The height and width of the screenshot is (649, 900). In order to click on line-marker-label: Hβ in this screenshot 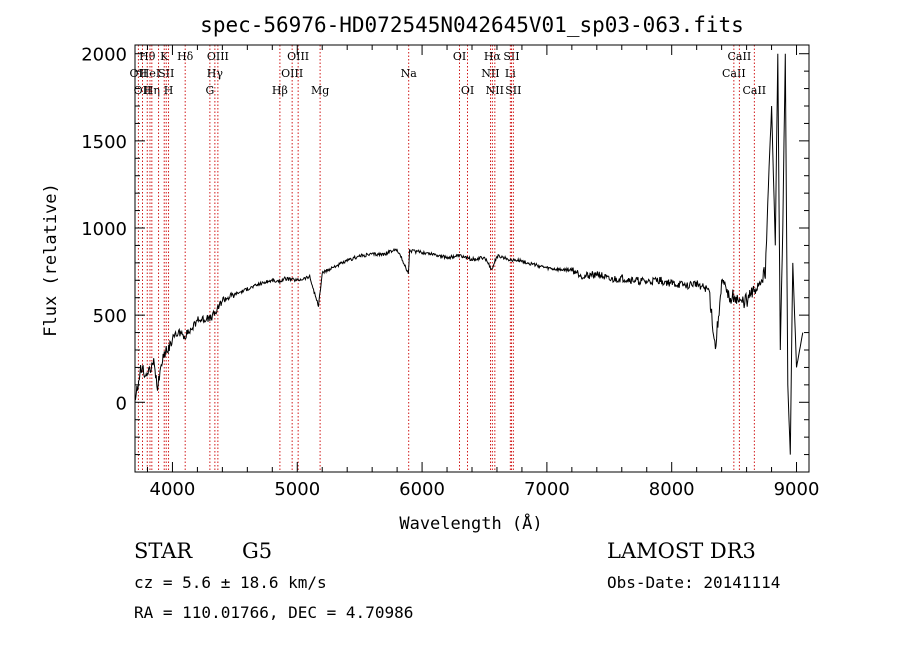, I will do `click(280, 90)`.